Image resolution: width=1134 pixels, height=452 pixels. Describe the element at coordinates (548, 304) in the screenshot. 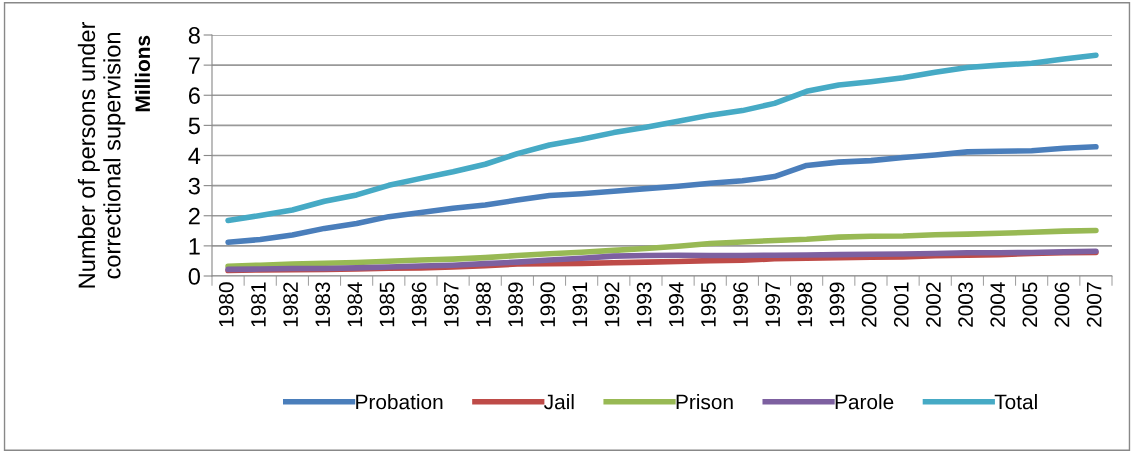

I see `x-tick-label: 1990` at that location.